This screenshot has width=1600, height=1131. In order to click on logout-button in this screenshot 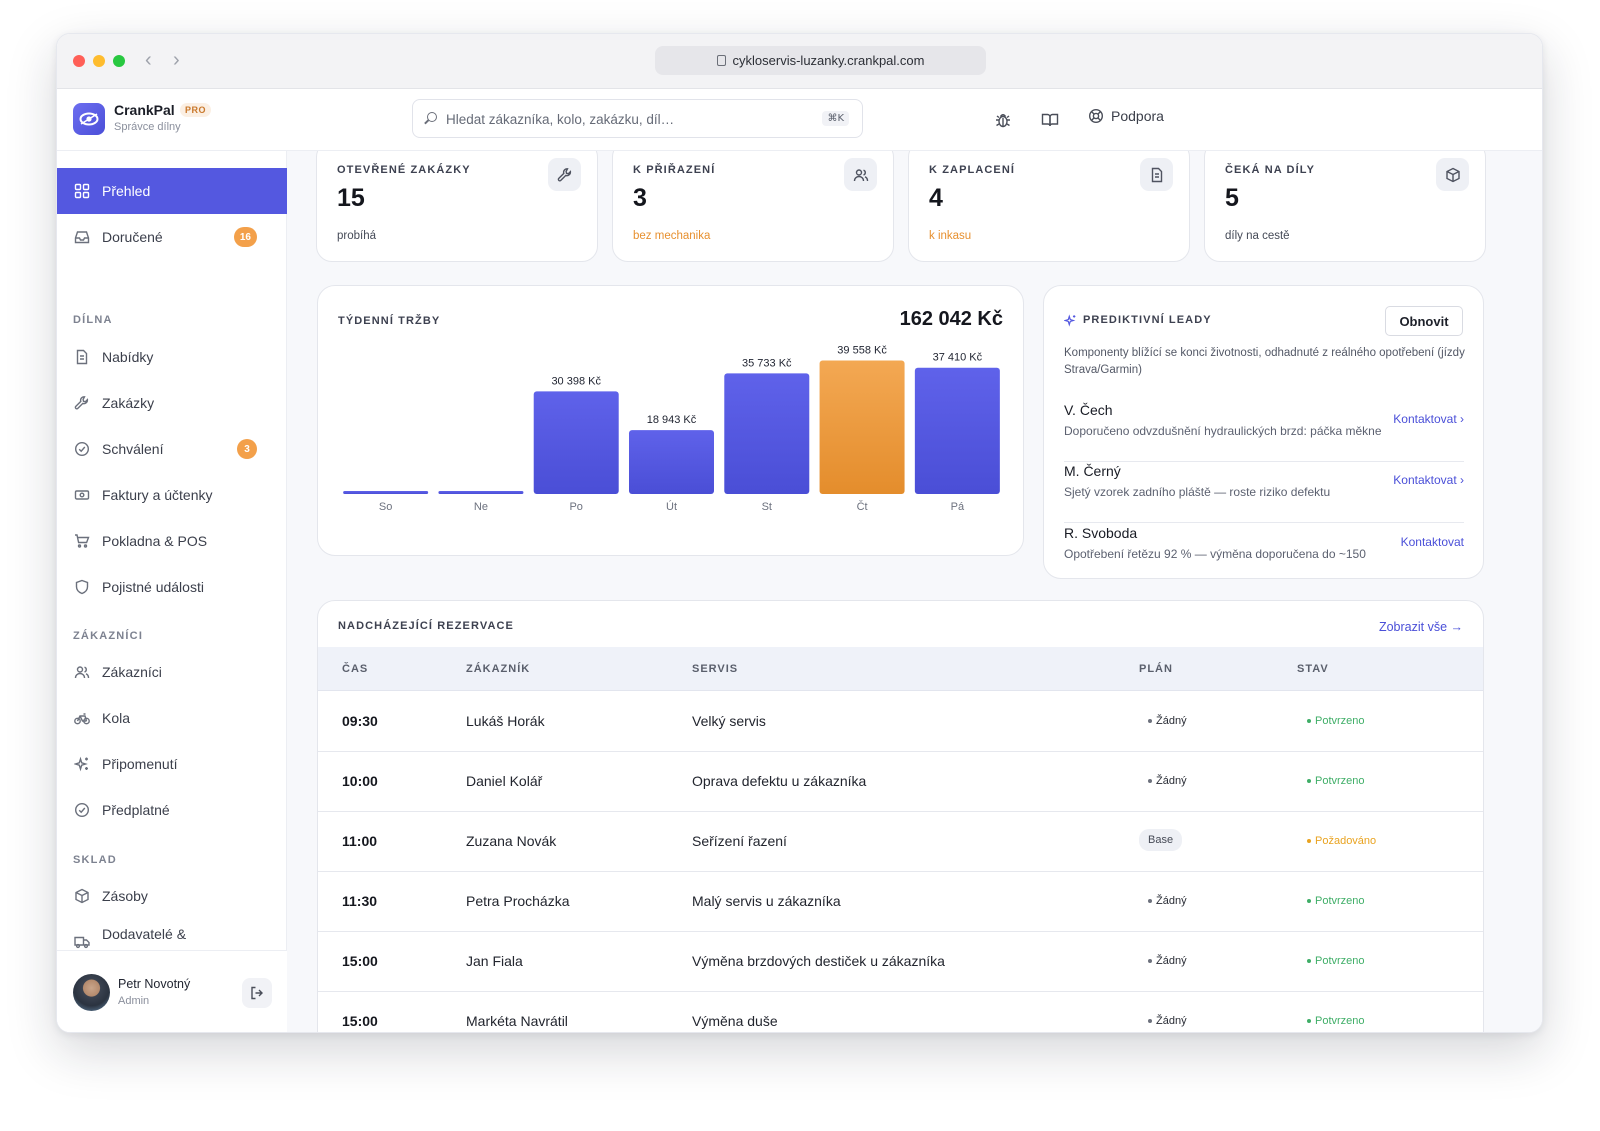, I will do `click(257, 993)`.